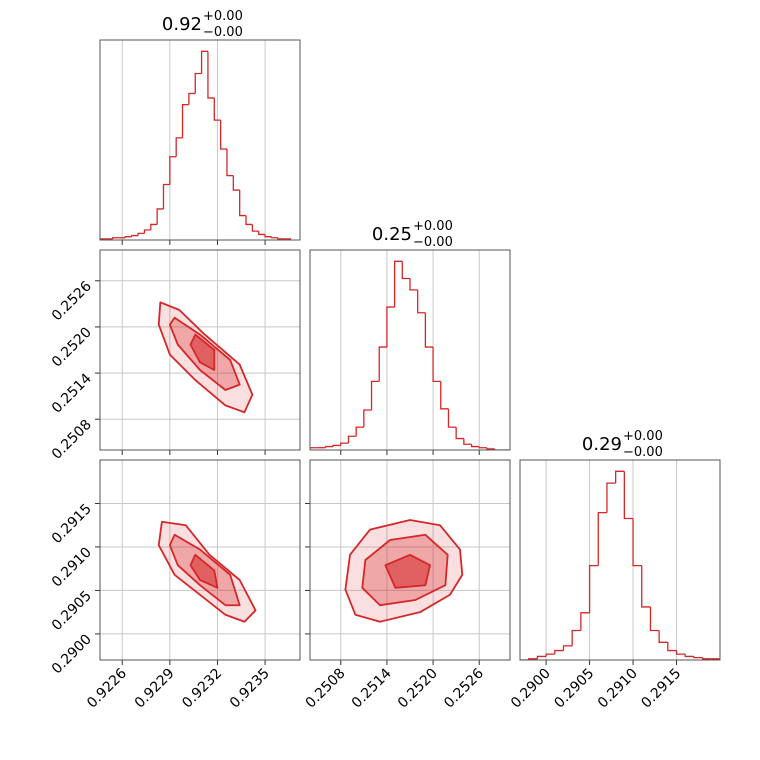 This screenshot has height=760, width=760. What do you see at coordinates (72, 567) in the screenshot?
I see `y-tick-label: 0.2910` at bounding box center [72, 567].